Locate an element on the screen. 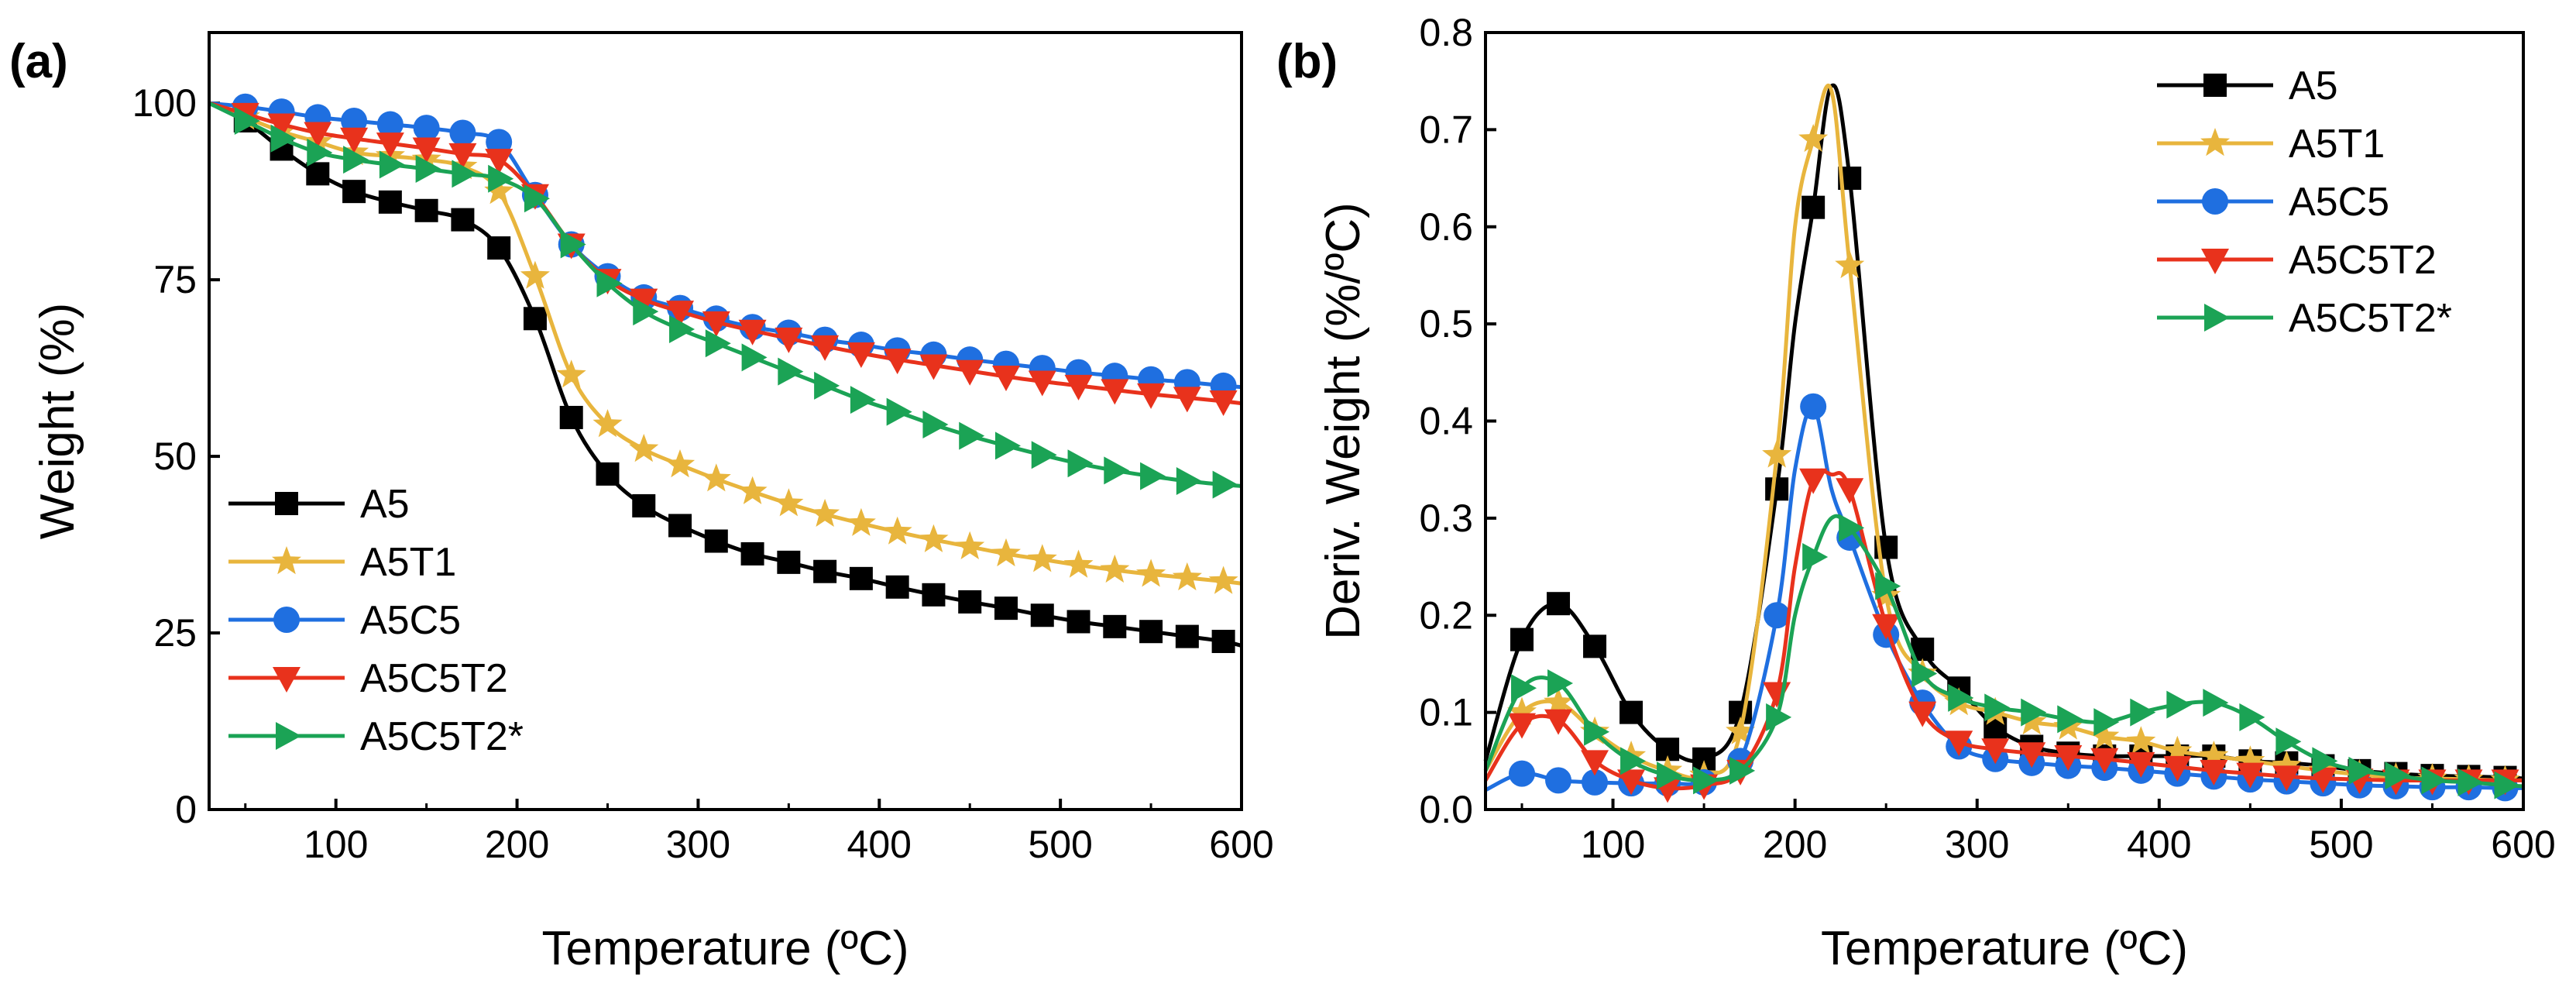 This screenshot has height=997, width=2576. y-tick-label: 0.1 is located at coordinates (1446, 713).